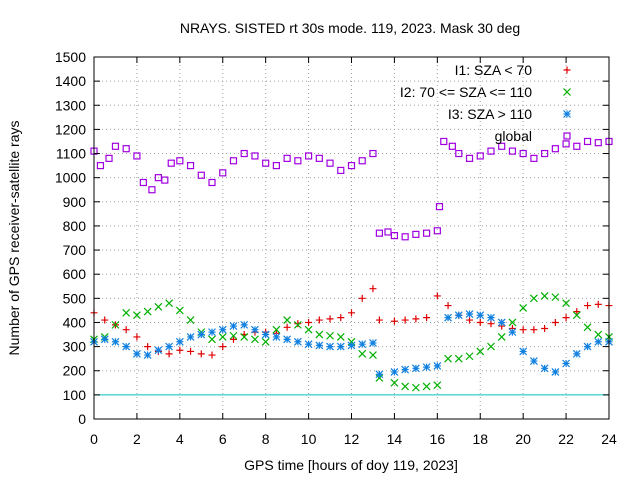 The image size is (640, 480). I want to click on y-tick-label: 900, so click(75, 202).